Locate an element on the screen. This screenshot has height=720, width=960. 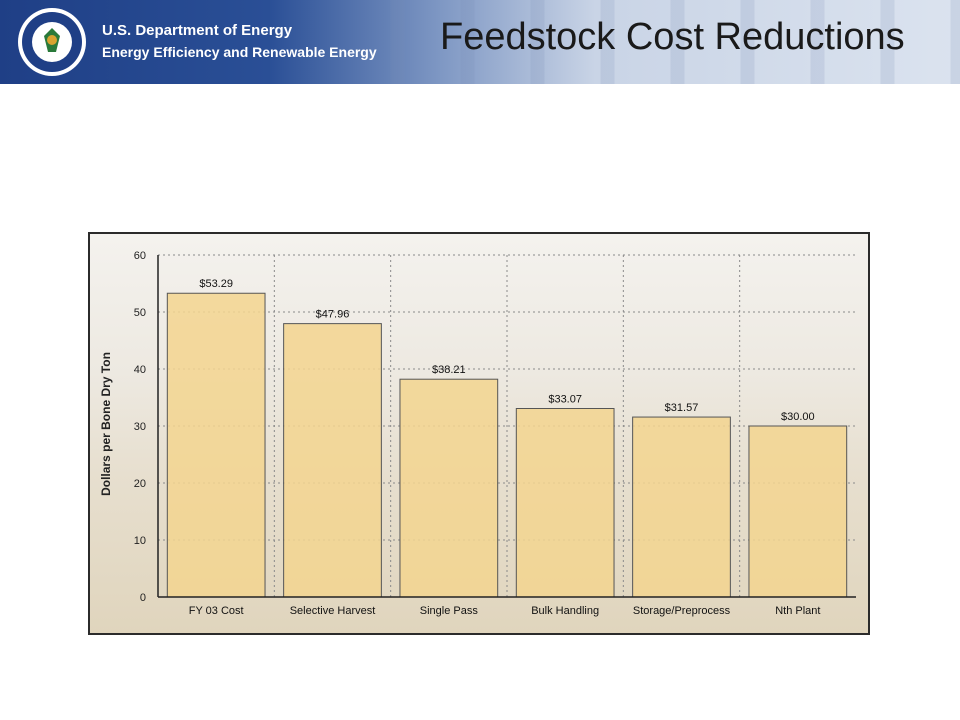
y-tick-label: 10 is located at coordinates (140, 541).